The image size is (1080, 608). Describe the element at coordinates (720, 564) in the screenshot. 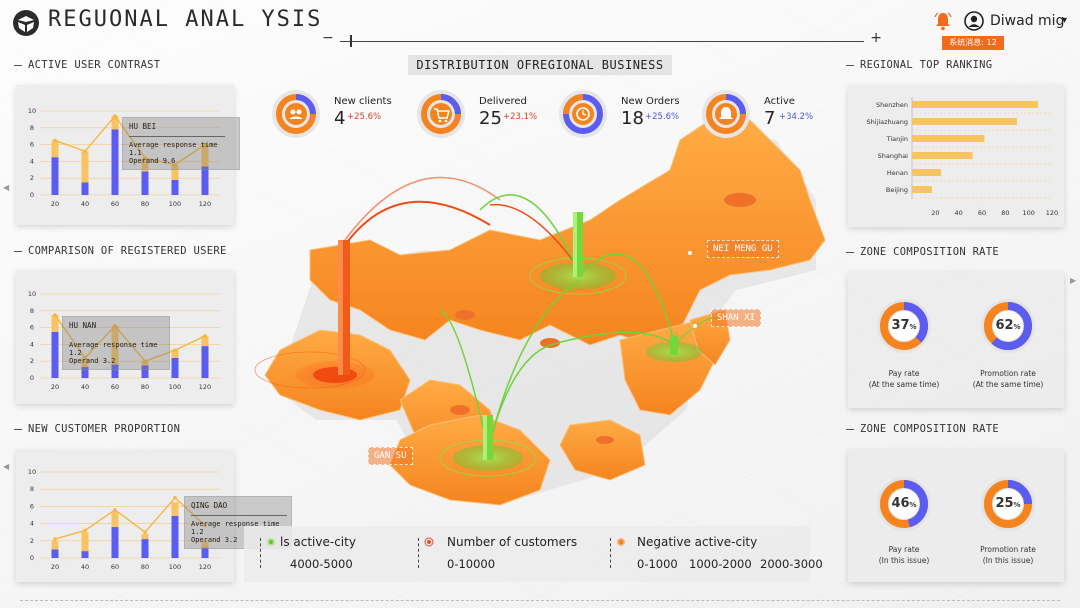

I see `legend-negative-range-2: 1000-2000` at that location.